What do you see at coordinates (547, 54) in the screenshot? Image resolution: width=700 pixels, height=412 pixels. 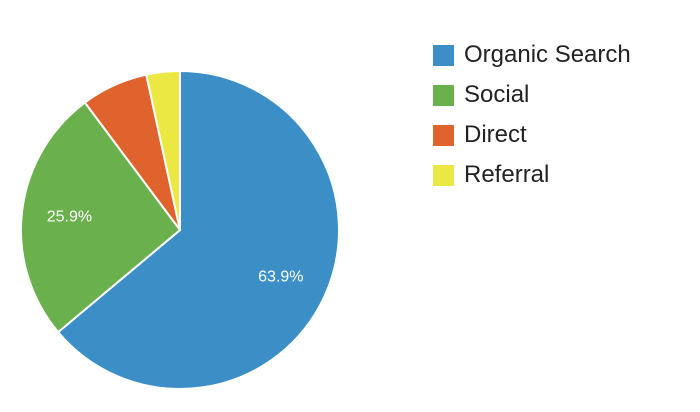 I see `legend-label-organic-search: Organic Search` at bounding box center [547, 54].